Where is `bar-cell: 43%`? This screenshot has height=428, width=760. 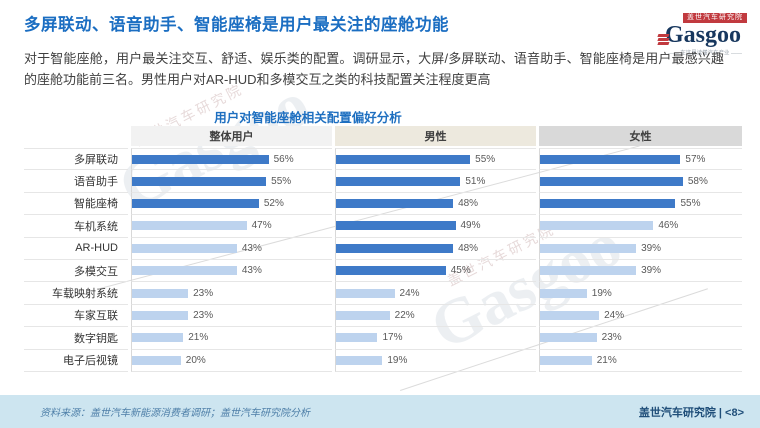
bar-cell: 43% is located at coordinates (231, 271).